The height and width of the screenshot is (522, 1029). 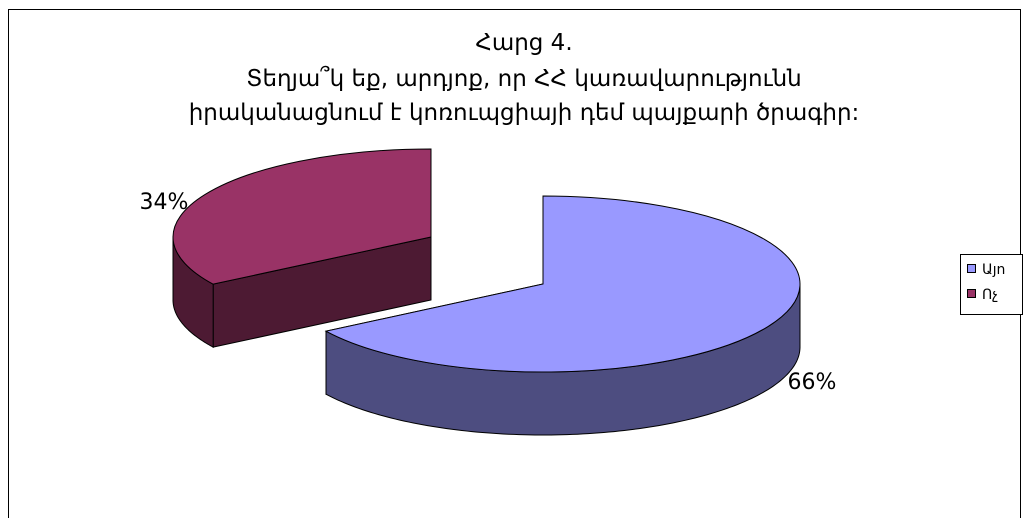 What do you see at coordinates (971, 268) in the screenshot?
I see `legend-swatch-yes` at bounding box center [971, 268].